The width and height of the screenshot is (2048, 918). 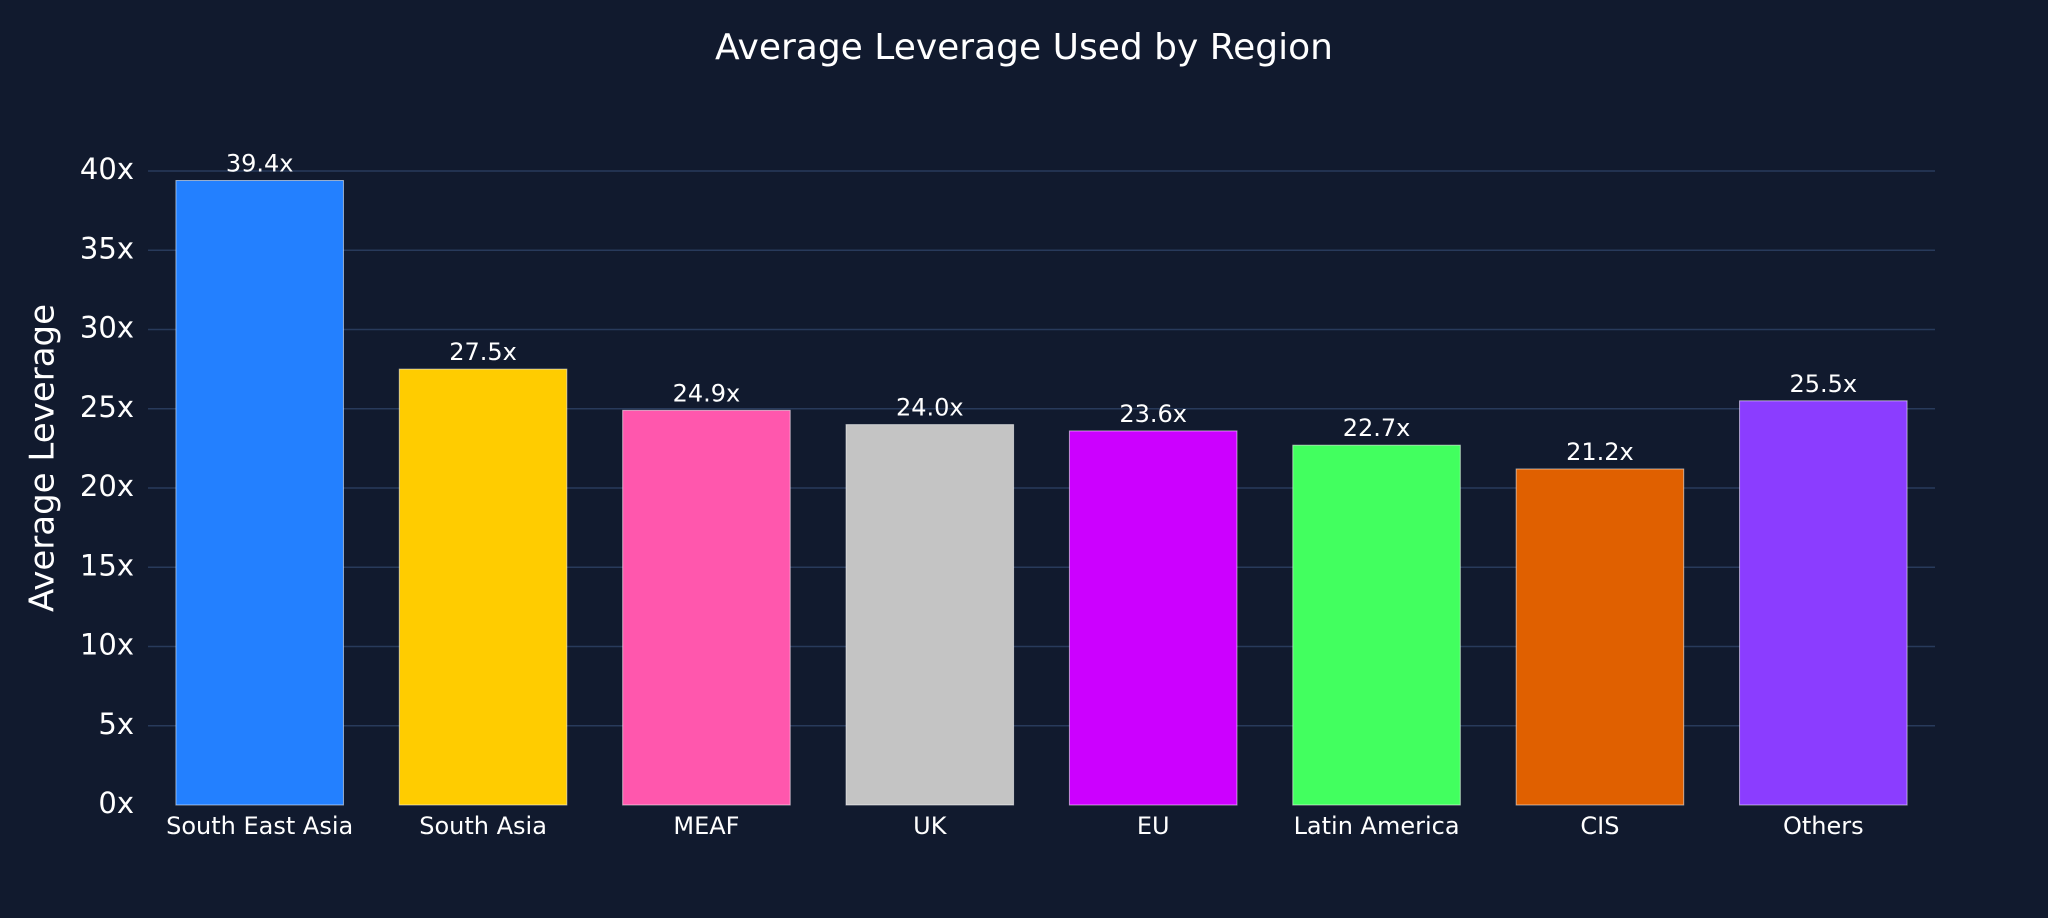 What do you see at coordinates (1600, 637) in the screenshot?
I see `bar-cis` at bounding box center [1600, 637].